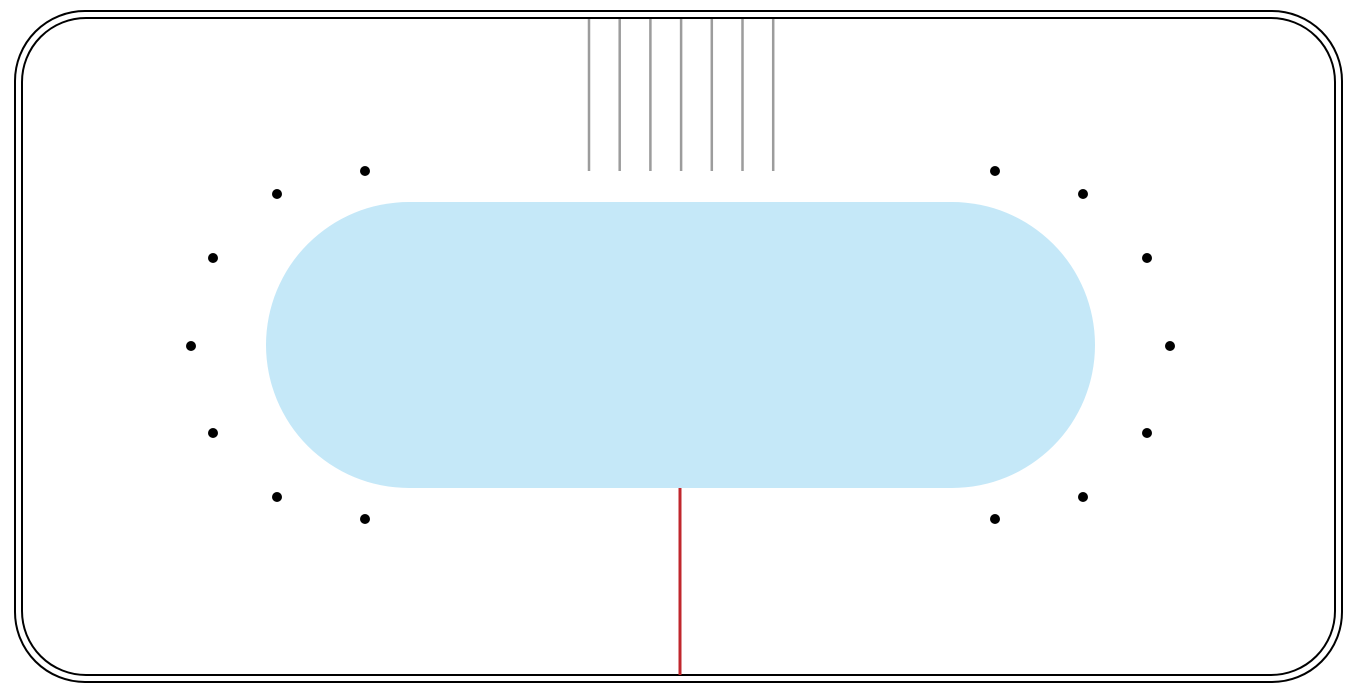 This screenshot has width=1356, height=699. I want to click on top-line-group, so click(681, 95).